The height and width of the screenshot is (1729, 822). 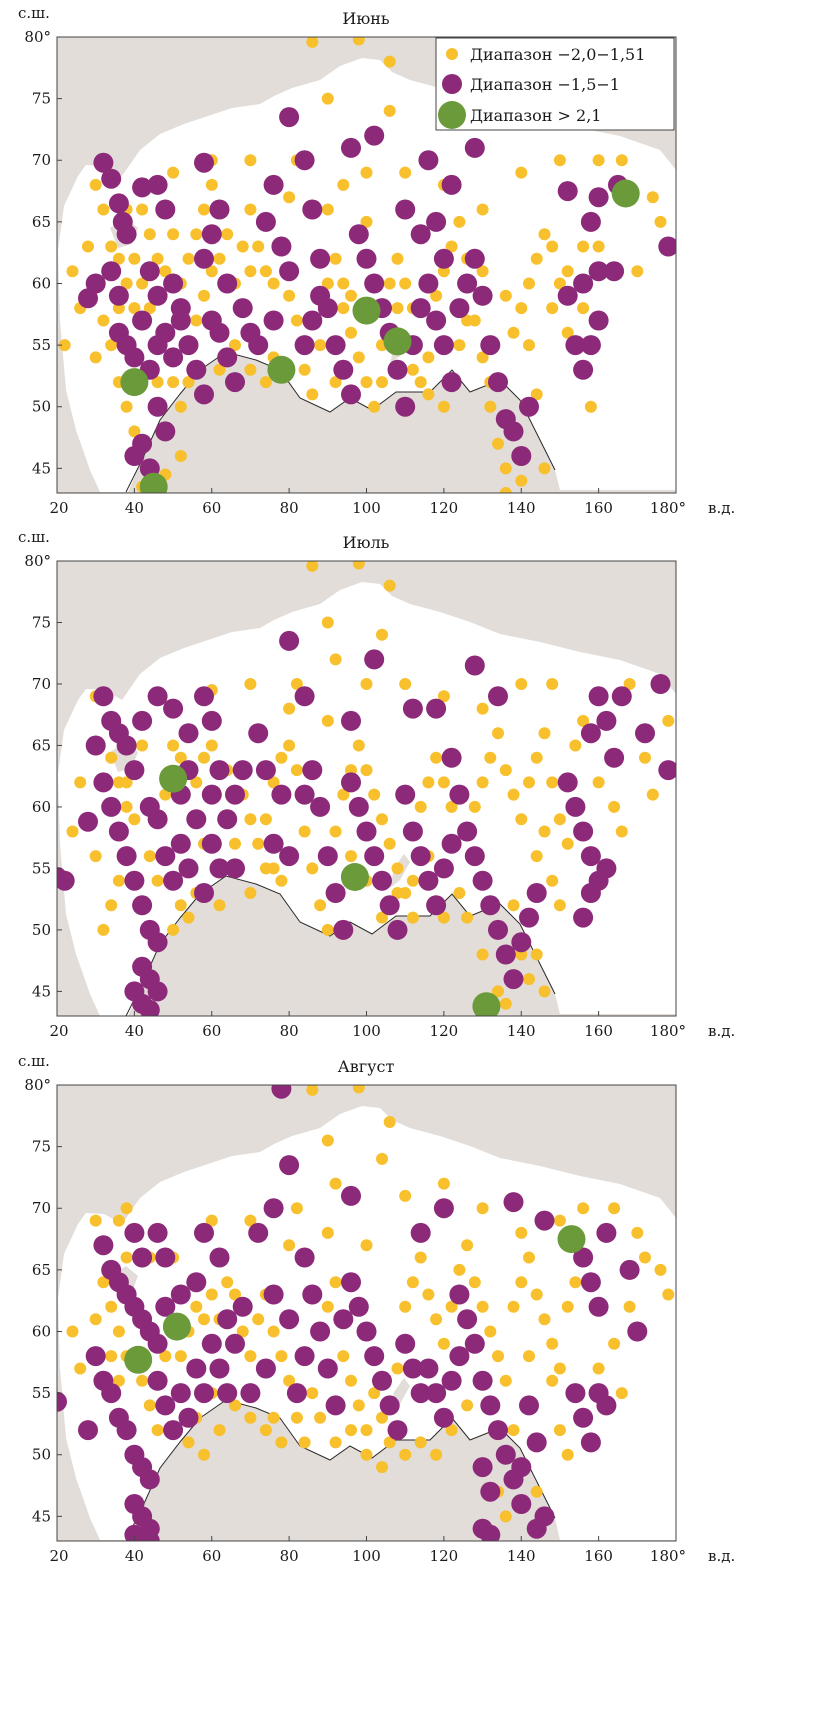 What do you see at coordinates (41, 745) in the screenshot?
I see `lat-tick-label: 65` at bounding box center [41, 745].